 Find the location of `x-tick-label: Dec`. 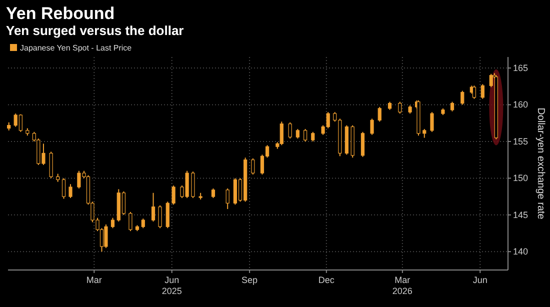

x-tick-label: Dec is located at coordinates (326, 280).